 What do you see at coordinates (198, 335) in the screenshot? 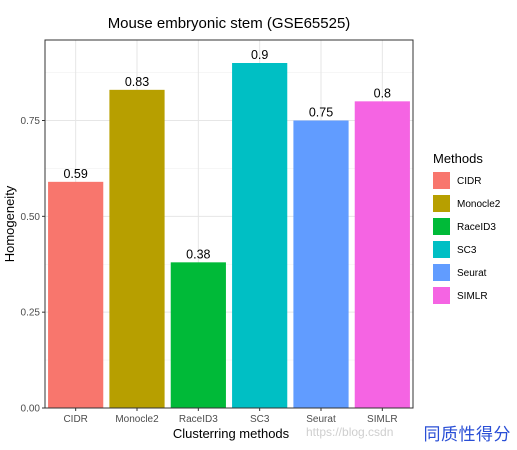
I see `bar-raceid3` at bounding box center [198, 335].